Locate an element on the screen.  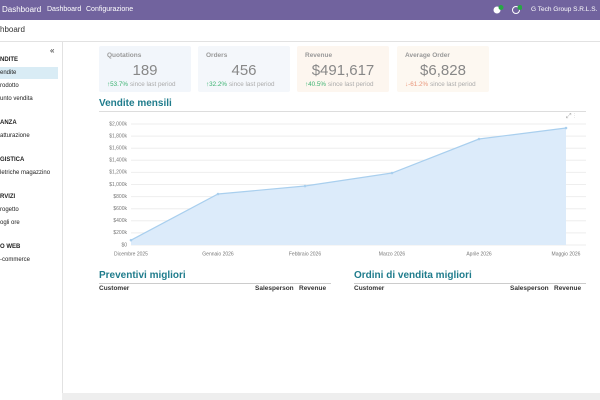
section-title: NDITE is located at coordinates (9, 60).